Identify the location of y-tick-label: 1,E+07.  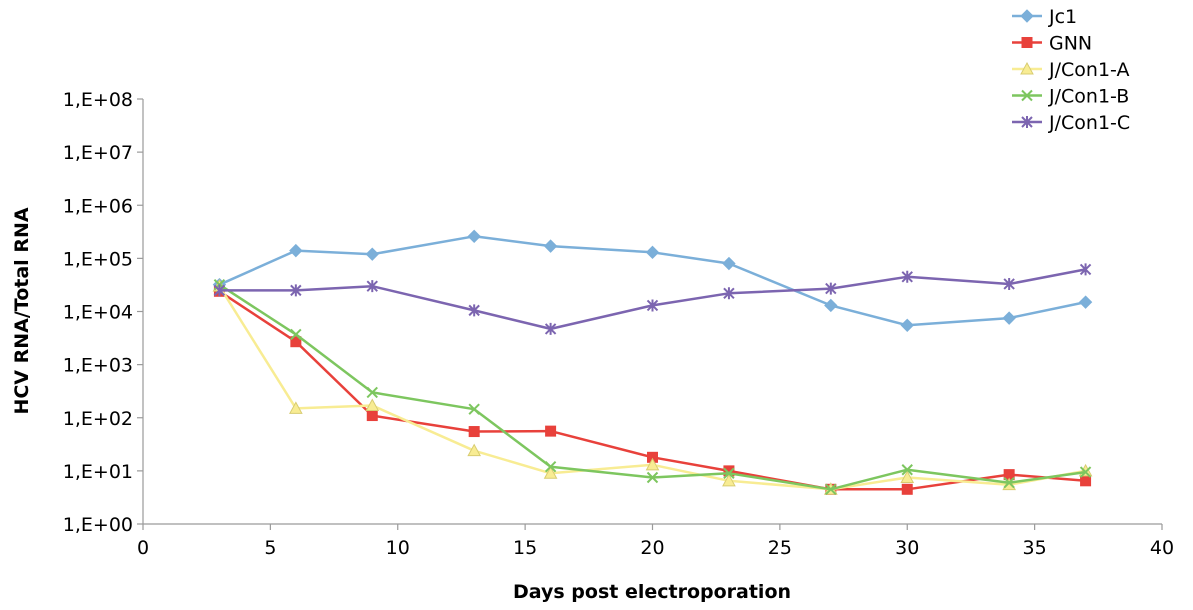
(98, 153).